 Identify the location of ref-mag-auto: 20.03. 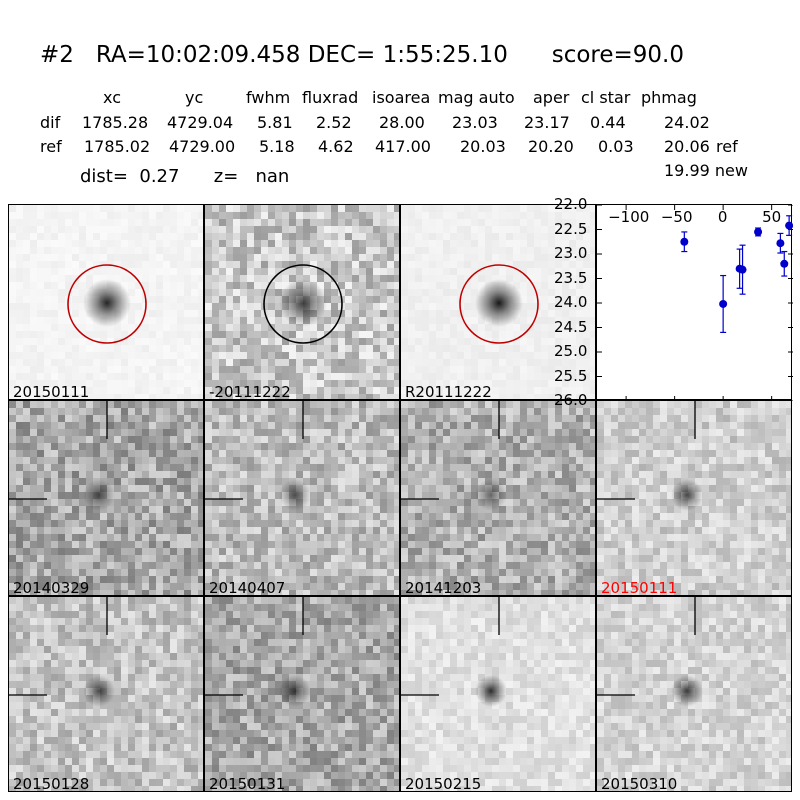
(483, 146).